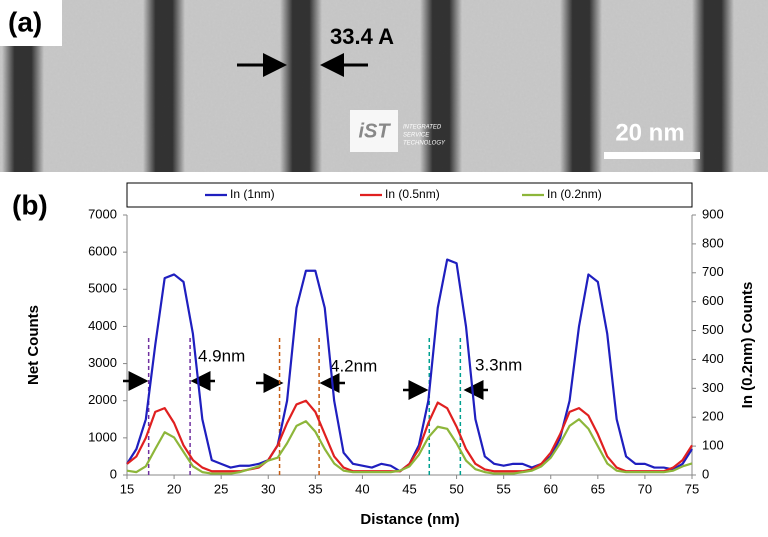 This screenshot has height=537, width=768. What do you see at coordinates (713, 213) in the screenshot?
I see `y2-tick-label: 900` at bounding box center [713, 213].